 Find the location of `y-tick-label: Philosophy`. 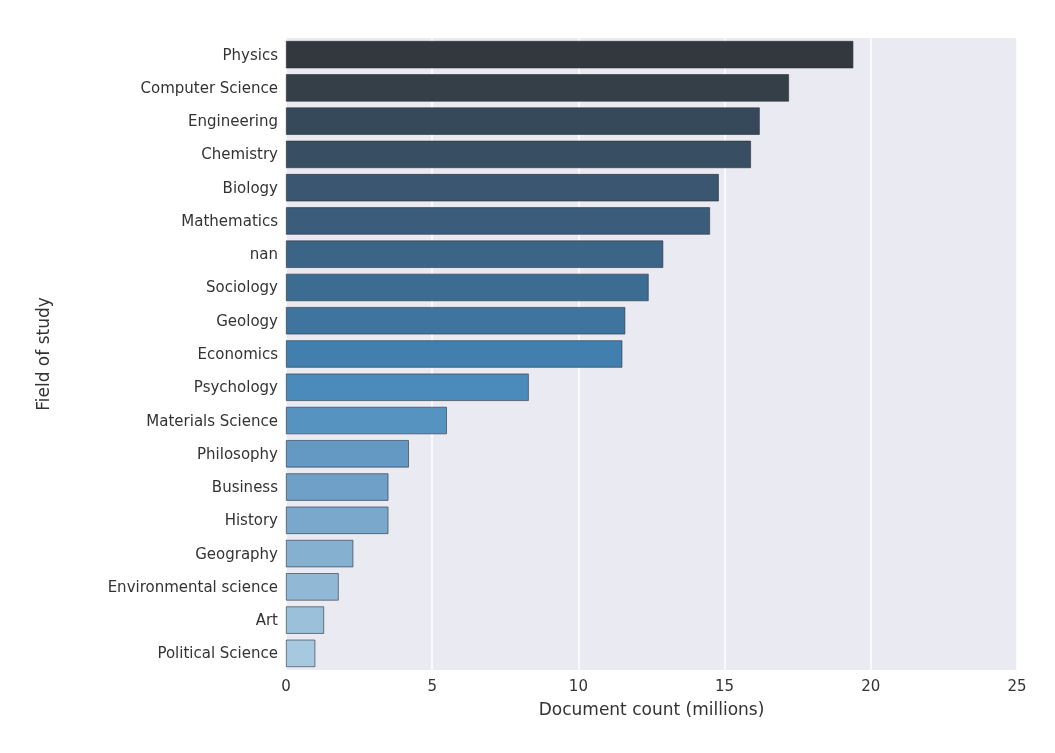

y-tick-label: Philosophy is located at coordinates (238, 453).